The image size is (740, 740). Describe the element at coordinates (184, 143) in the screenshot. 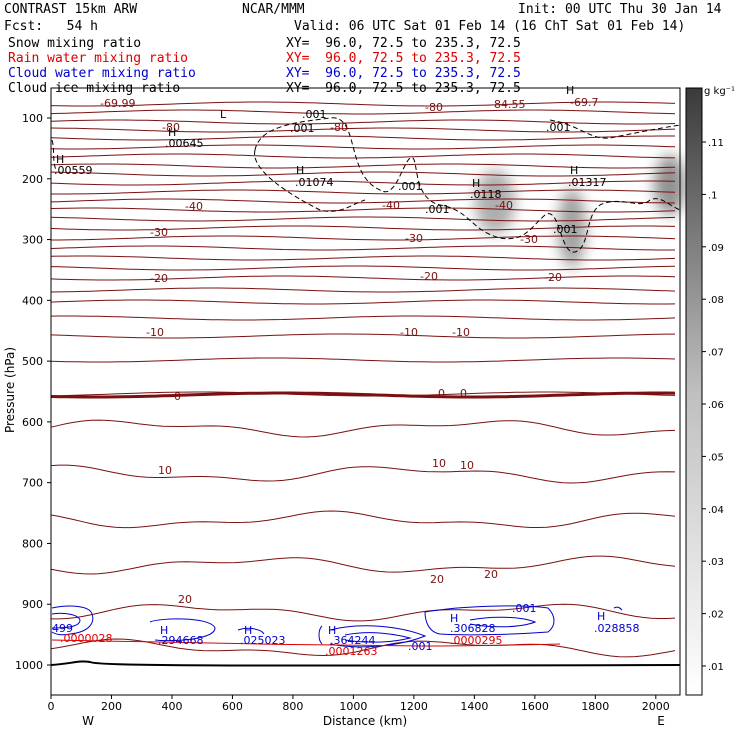

I see `ice-label: .00645` at that location.